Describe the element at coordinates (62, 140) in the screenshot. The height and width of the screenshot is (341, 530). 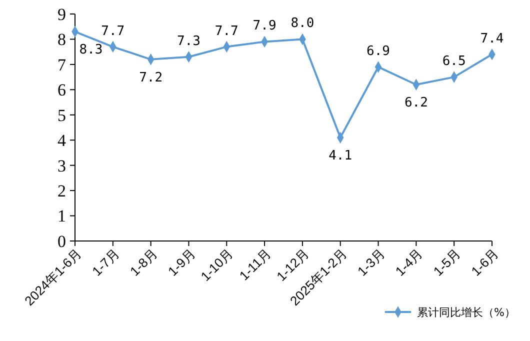
I see `y-tick-label: 4` at that location.